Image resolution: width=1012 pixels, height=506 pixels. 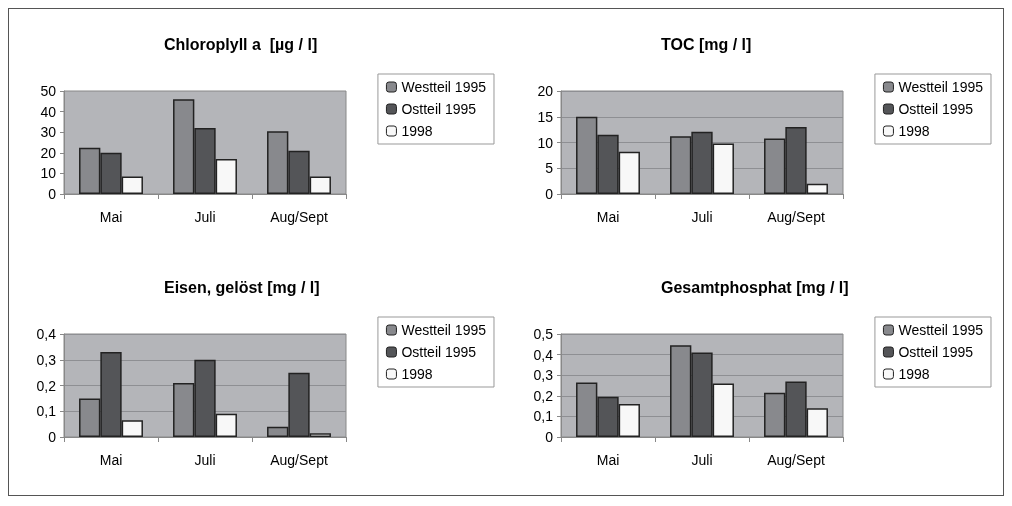 I want to click on y-tick-label: 30, so click(x=48, y=132).